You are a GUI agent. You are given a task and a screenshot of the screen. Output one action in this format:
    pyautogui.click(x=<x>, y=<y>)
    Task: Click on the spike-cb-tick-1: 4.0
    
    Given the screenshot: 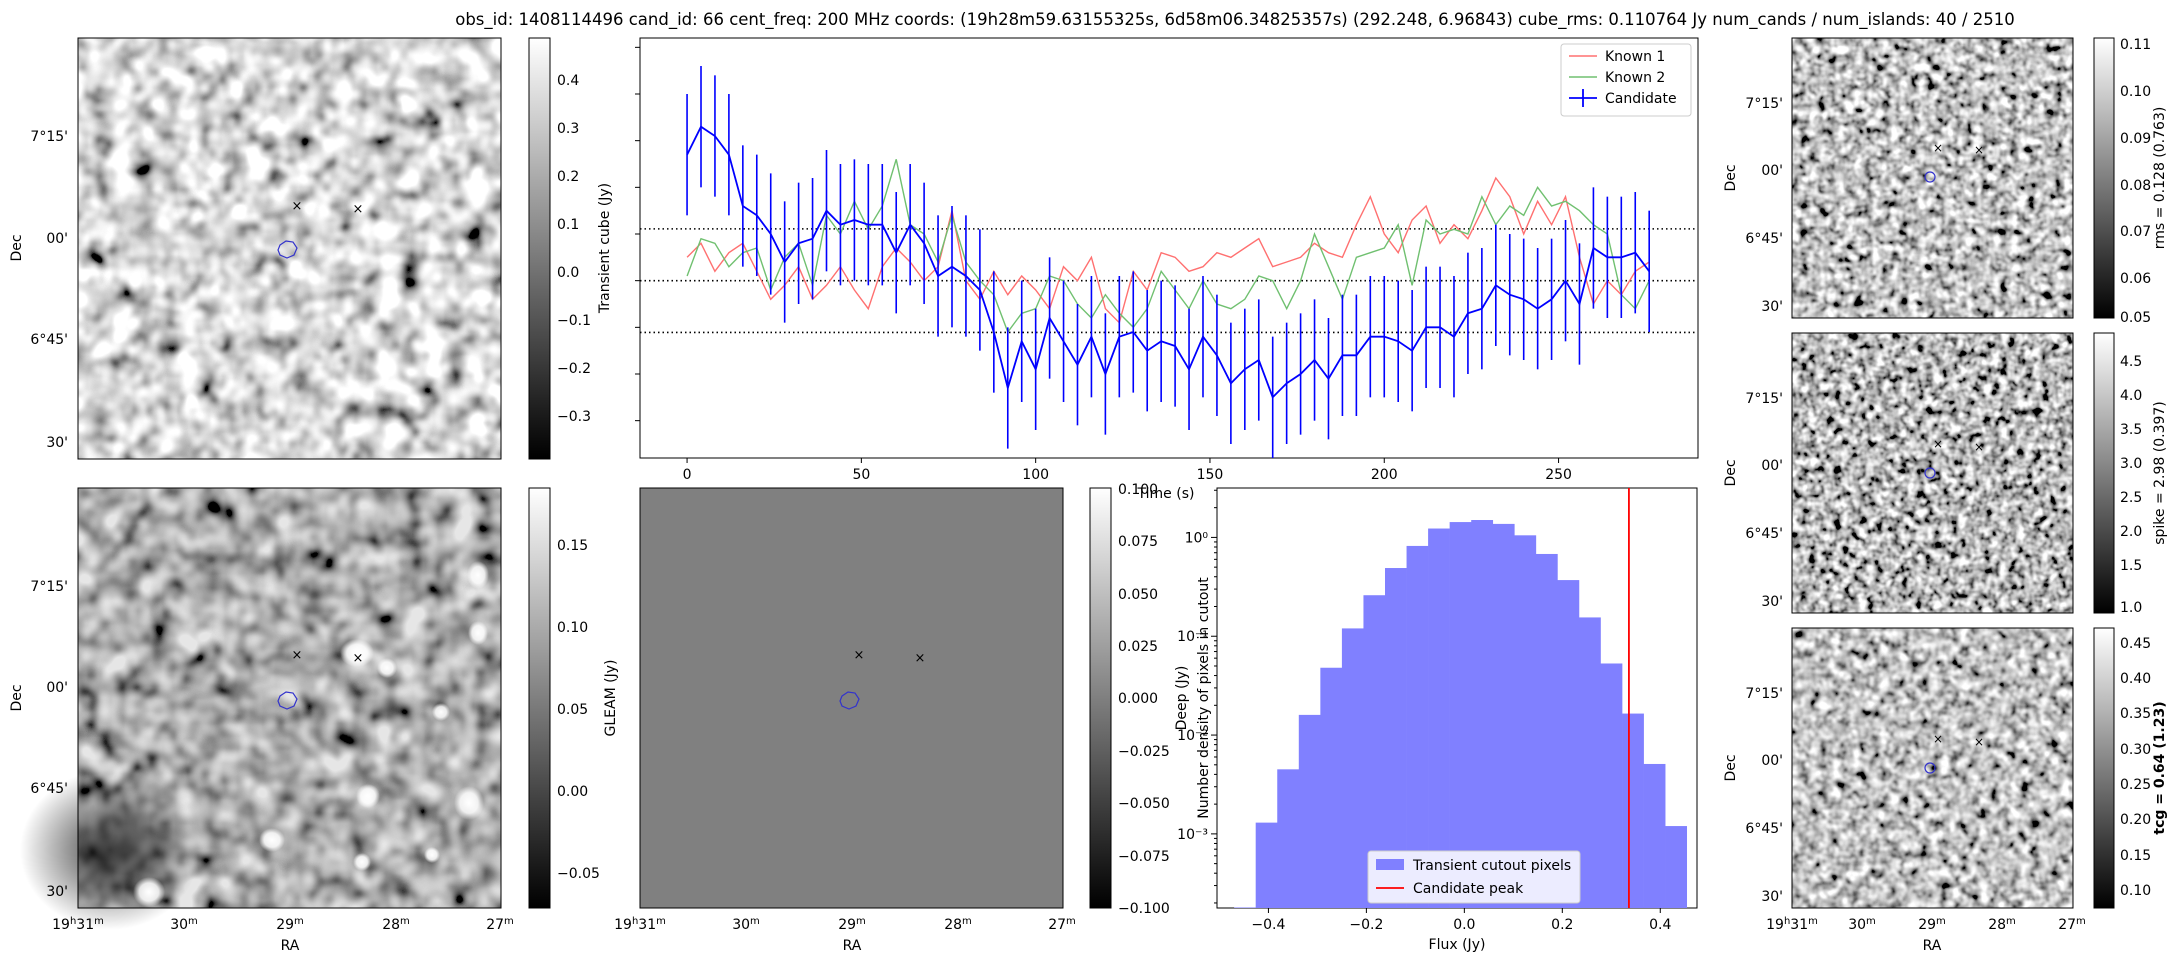 What is the action you would take?
    pyautogui.click(x=2131, y=396)
    